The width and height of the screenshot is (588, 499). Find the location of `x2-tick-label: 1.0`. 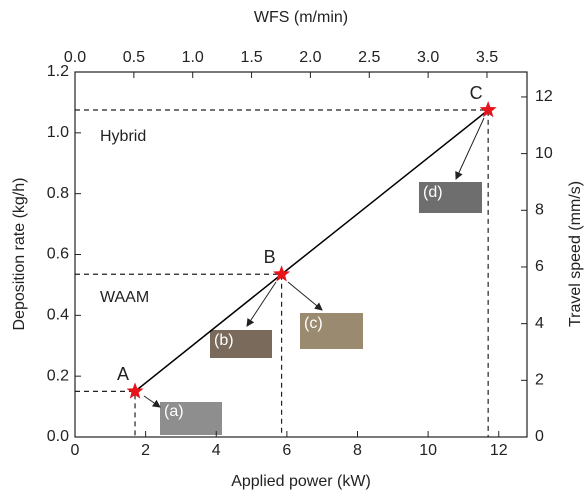

x2-tick-label: 1.0 is located at coordinates (193, 57).